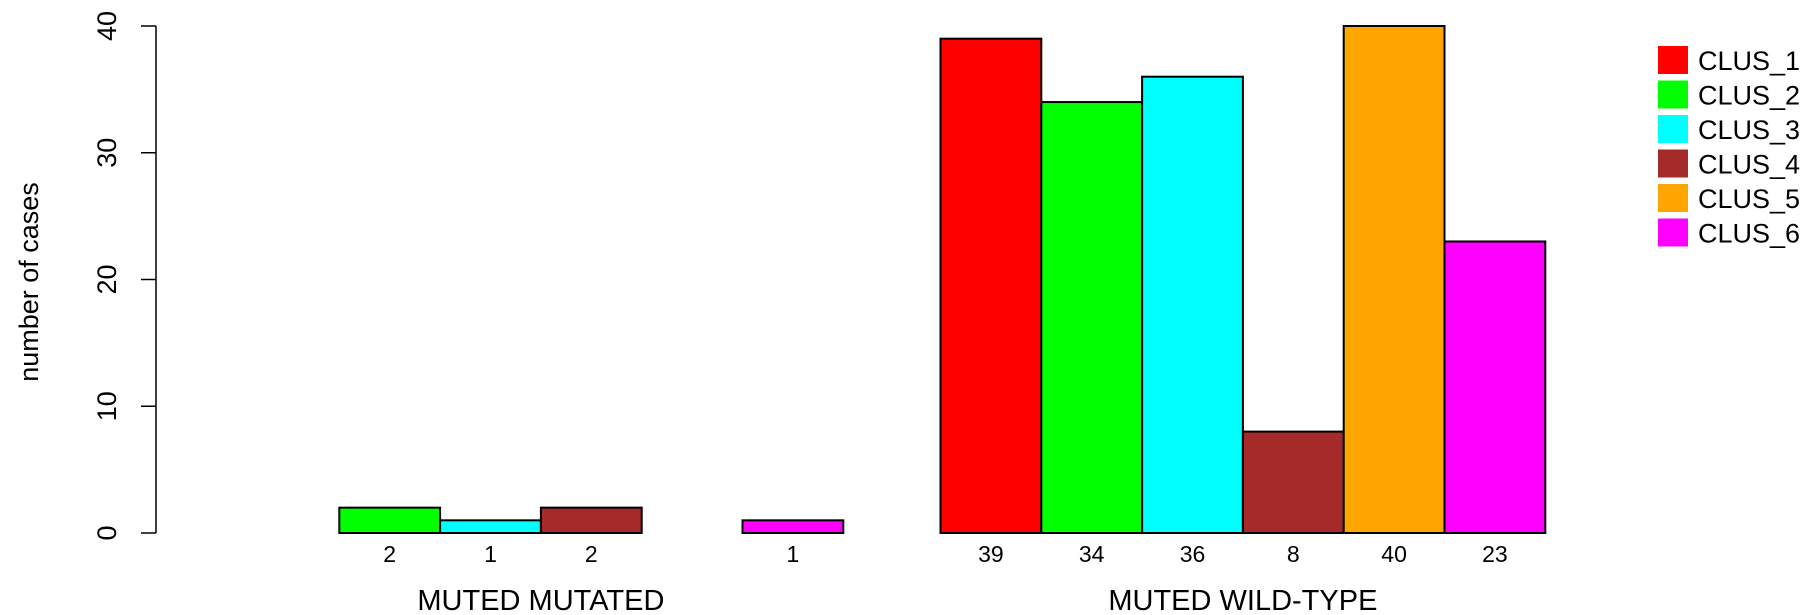 The height and width of the screenshot is (615, 1817). What do you see at coordinates (897, 600) in the screenshot?
I see `group-labels: MUTED MUTATED MUTED WILD-TYPE` at bounding box center [897, 600].